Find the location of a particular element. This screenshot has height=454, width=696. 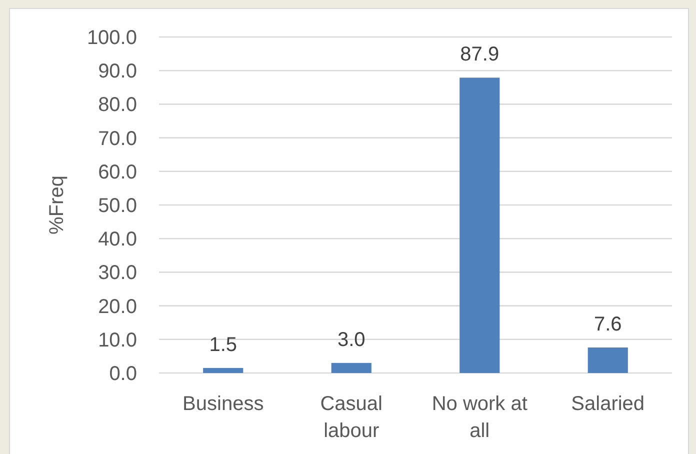

y-axis-title: %Freq is located at coordinates (57, 205).